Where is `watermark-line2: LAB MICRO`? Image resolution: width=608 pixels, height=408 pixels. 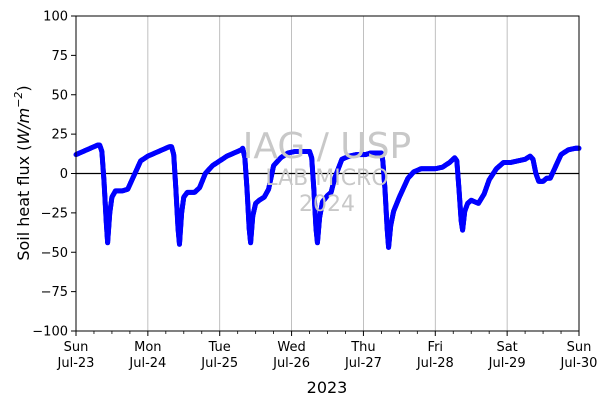
watermark-line2: LAB MICRO is located at coordinates (326, 178).